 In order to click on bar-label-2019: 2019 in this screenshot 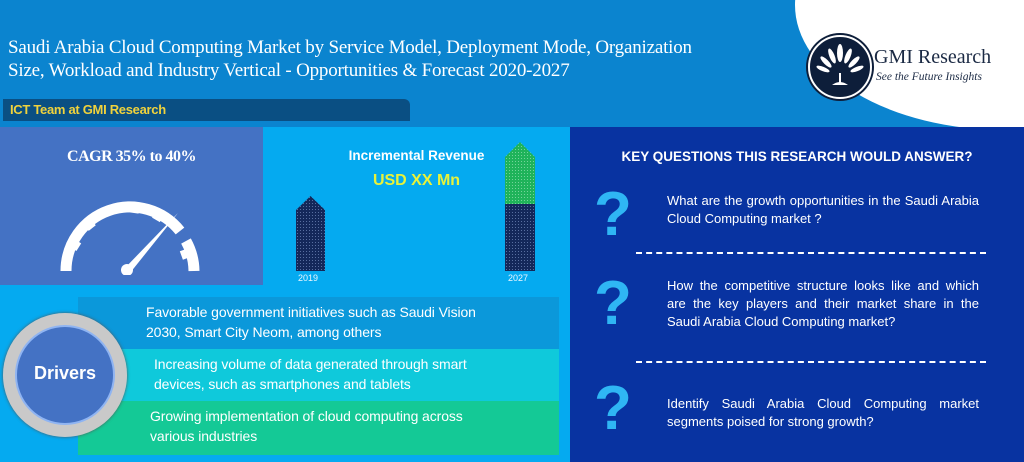, I will do `click(308, 278)`.